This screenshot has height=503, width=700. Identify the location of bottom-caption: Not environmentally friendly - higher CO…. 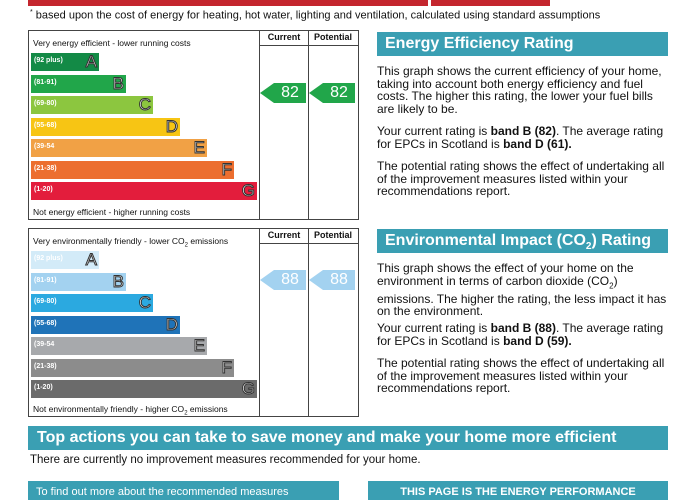
(130, 410).